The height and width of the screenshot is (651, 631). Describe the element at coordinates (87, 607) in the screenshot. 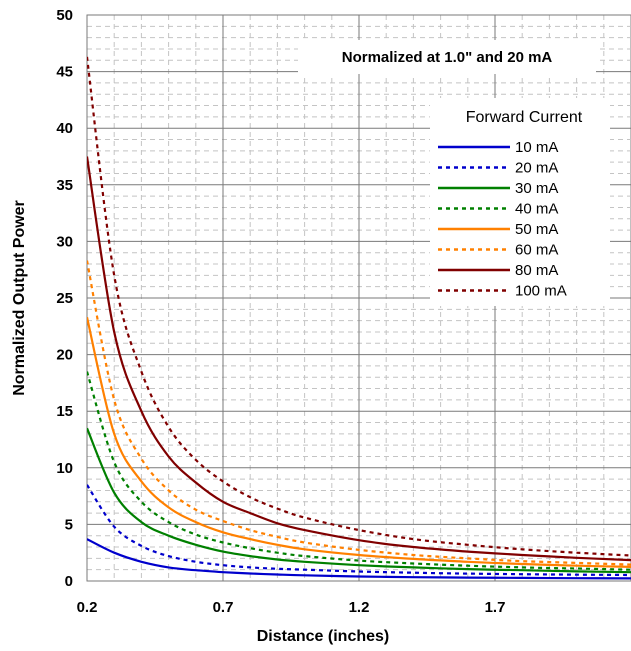

I see `x-tick-label: 0.2` at that location.